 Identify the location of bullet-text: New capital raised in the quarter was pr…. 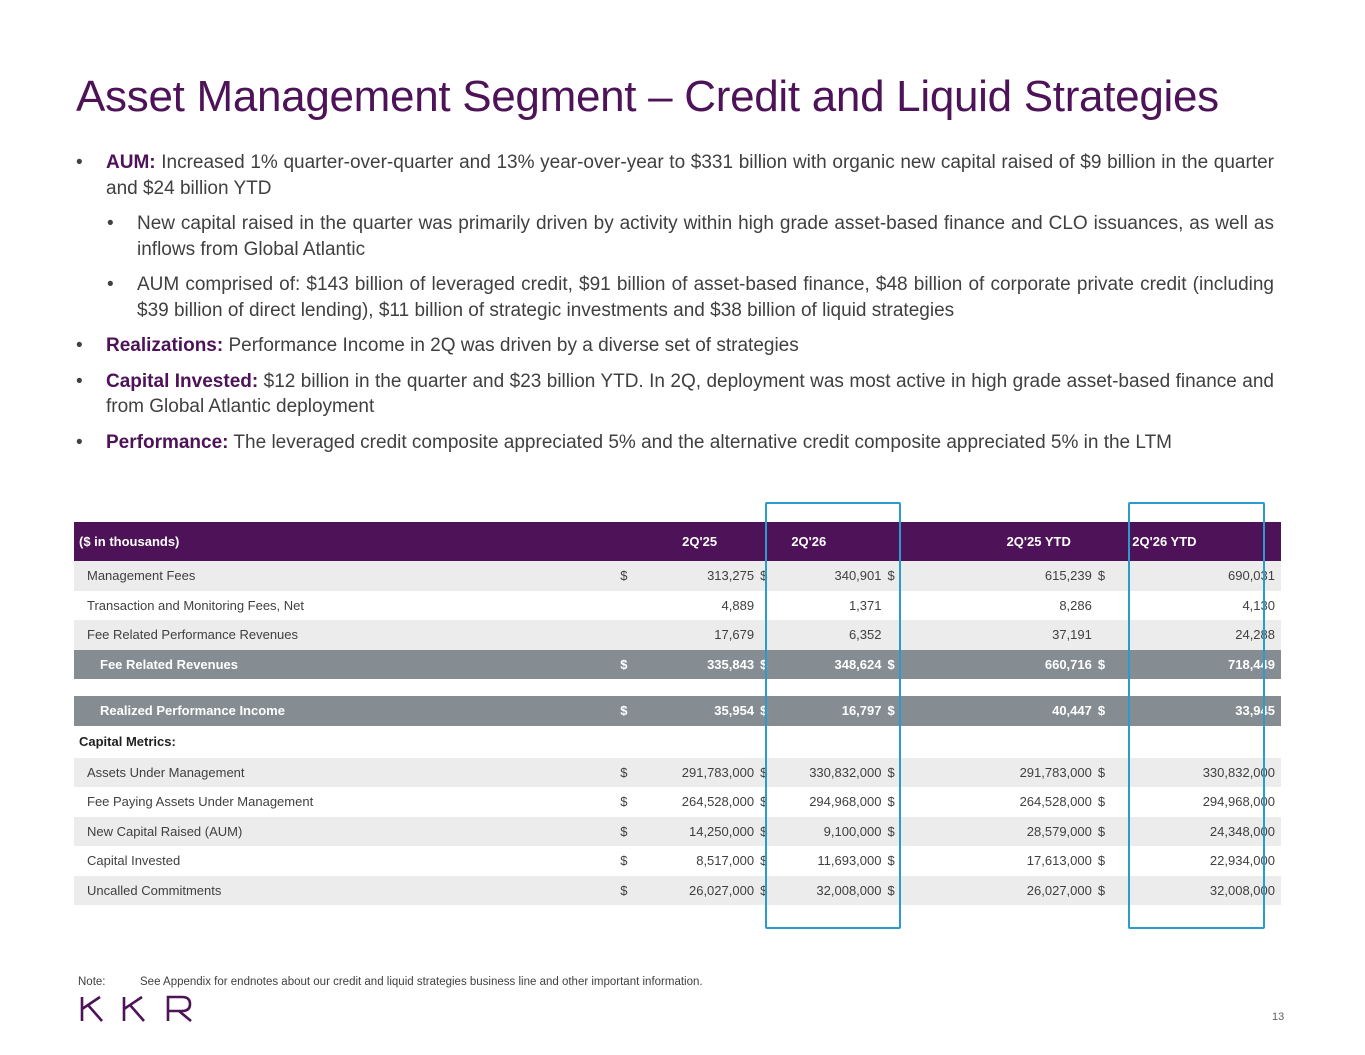
(705, 236).